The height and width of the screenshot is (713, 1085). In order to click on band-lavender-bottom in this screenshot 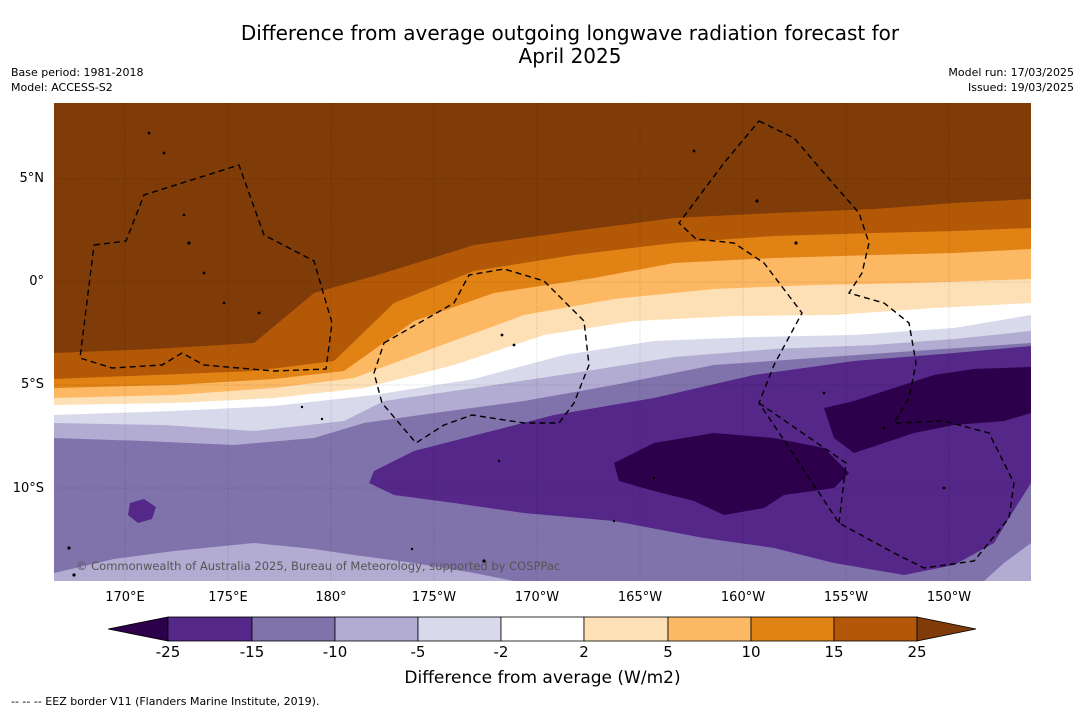, I will do `click(284, 562)`.